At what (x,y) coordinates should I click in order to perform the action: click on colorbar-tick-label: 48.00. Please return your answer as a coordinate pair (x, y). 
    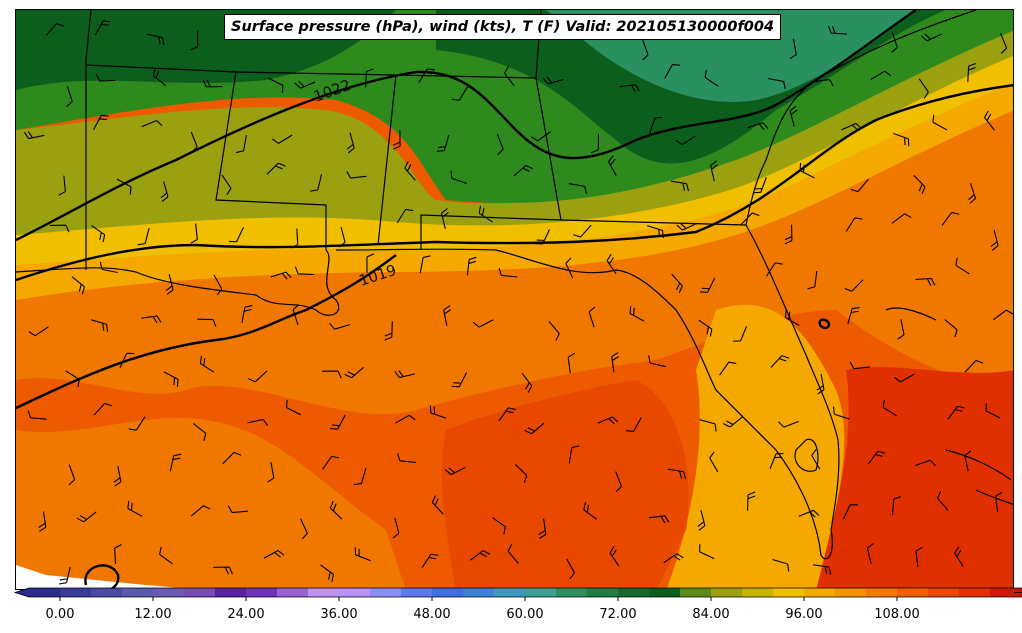
    Looking at the image, I should click on (432, 614).